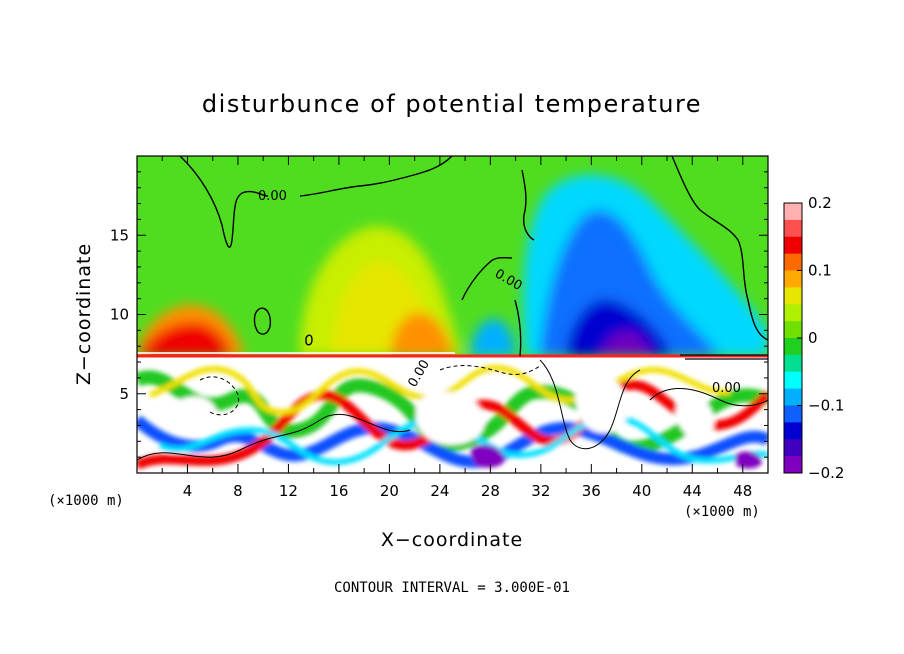  Describe the element at coordinates (618, 327) in the screenshot. I see `cool-deep-blue` at that location.